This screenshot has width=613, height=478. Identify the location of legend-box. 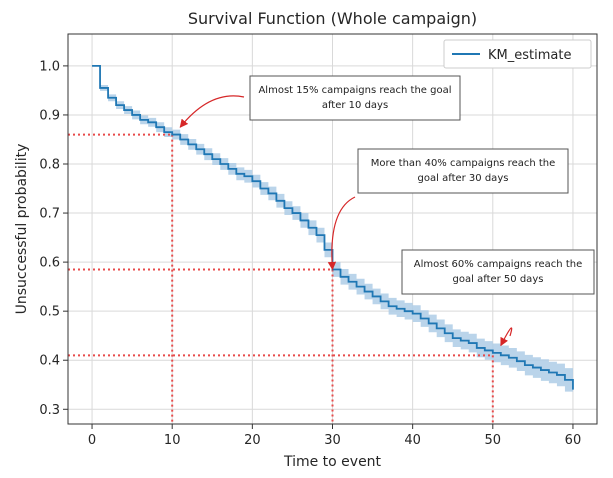
(517, 54).